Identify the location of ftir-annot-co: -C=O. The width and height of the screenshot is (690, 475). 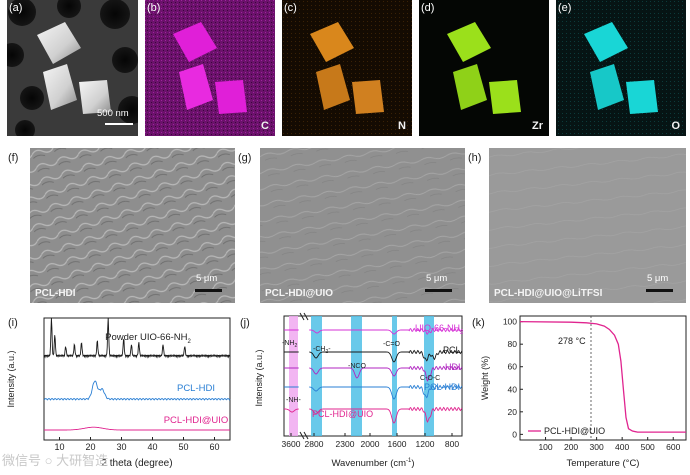
(391, 344).